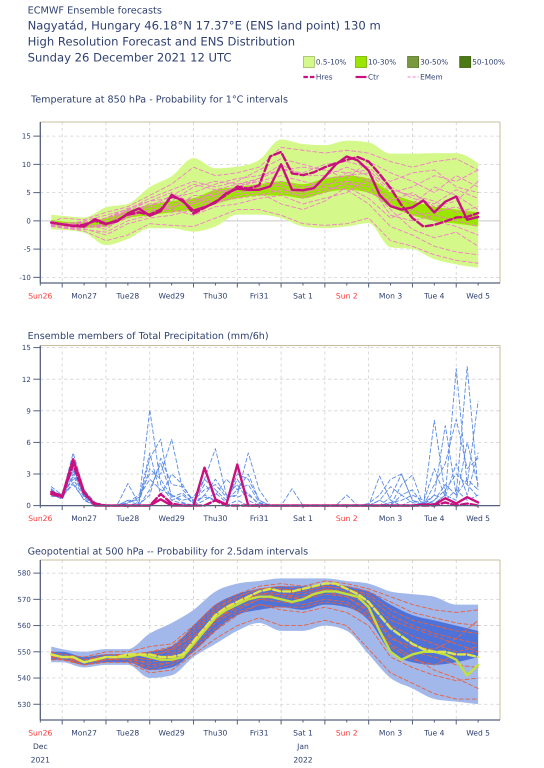  Describe the element at coordinates (95, 11) in the screenshot. I see `text: ECMWF Ensemble forecasts` at that location.